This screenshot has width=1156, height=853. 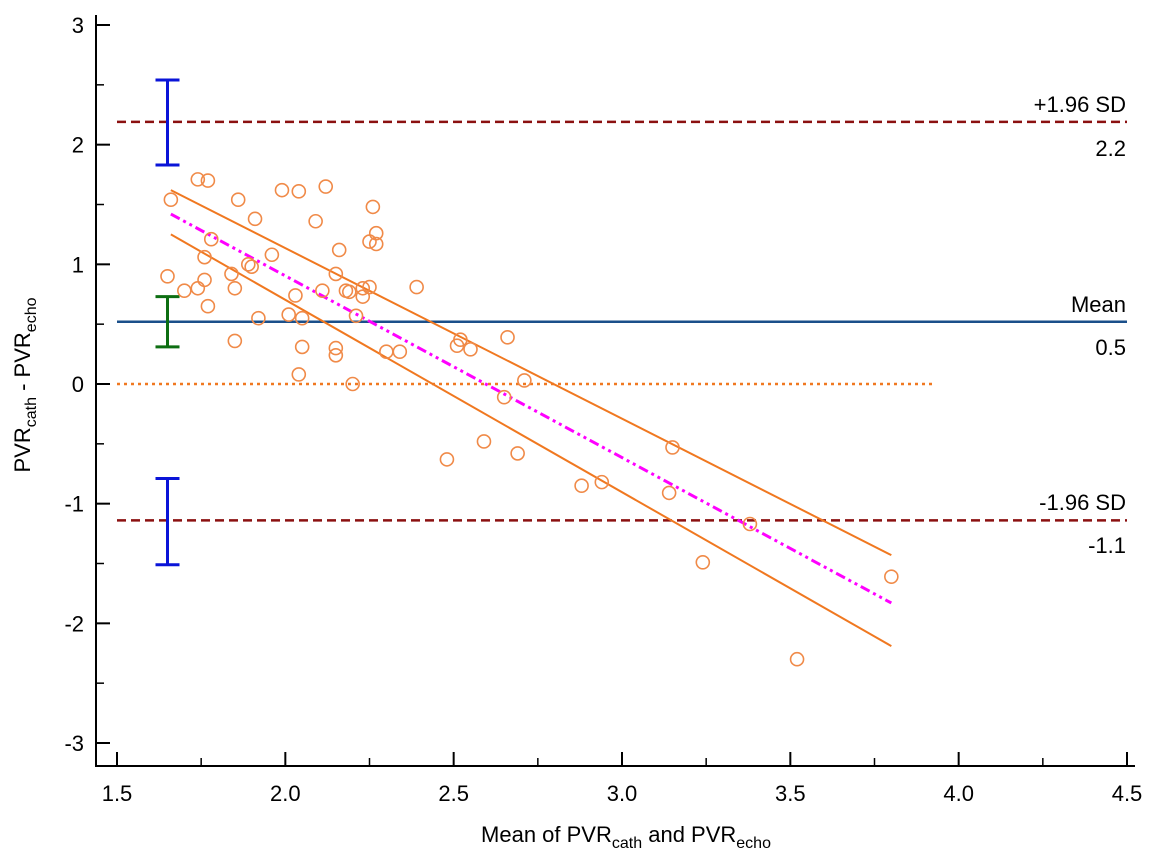 What do you see at coordinates (1127, 793) in the screenshot?
I see `x-tick-label: 4.5` at bounding box center [1127, 793].